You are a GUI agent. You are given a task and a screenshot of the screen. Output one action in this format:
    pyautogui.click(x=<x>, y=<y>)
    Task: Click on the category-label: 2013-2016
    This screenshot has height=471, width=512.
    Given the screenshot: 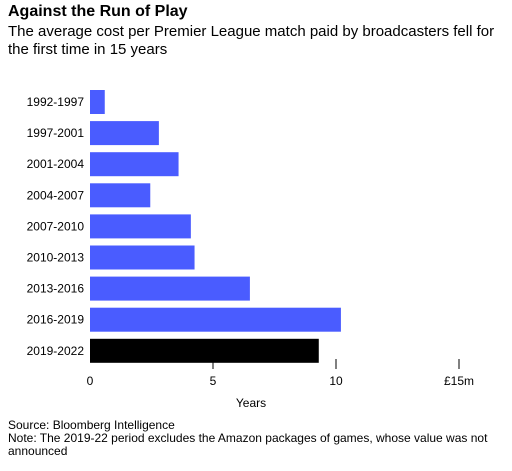 What is the action you would take?
    pyautogui.click(x=56, y=289)
    